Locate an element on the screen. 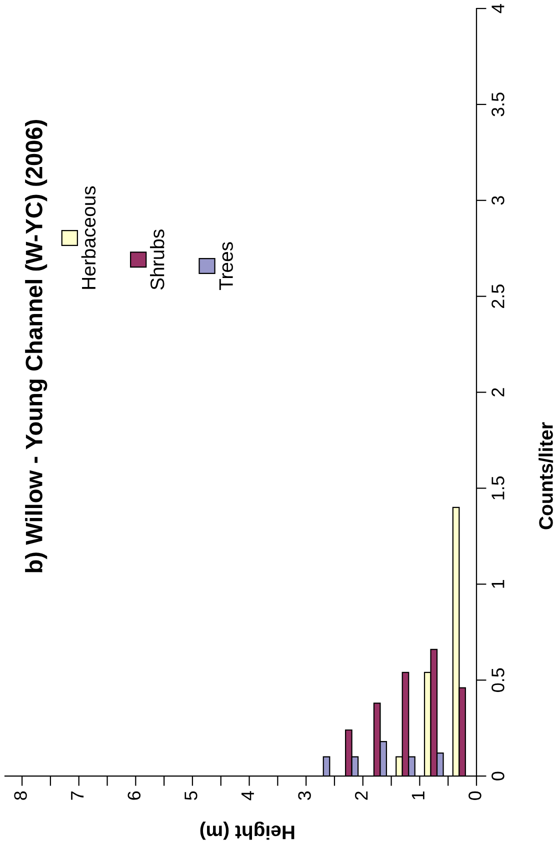  x-tick-label: 4 is located at coordinates (248, 795).